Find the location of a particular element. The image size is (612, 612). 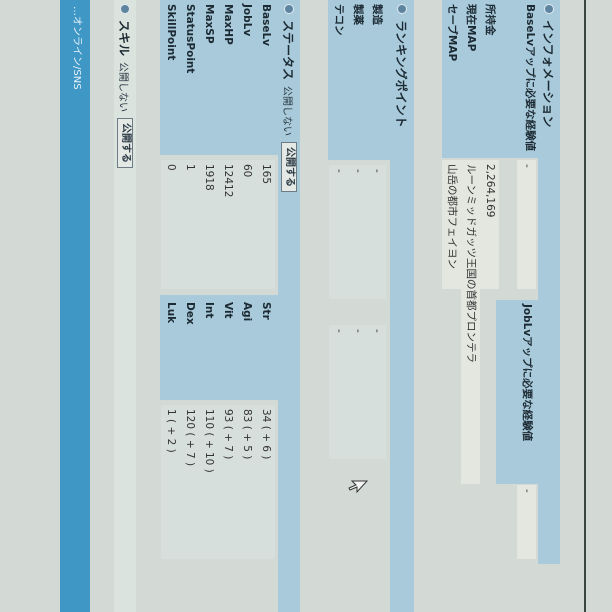

stat-value: 110 ( + 10 ) is located at coordinates (208, 482).